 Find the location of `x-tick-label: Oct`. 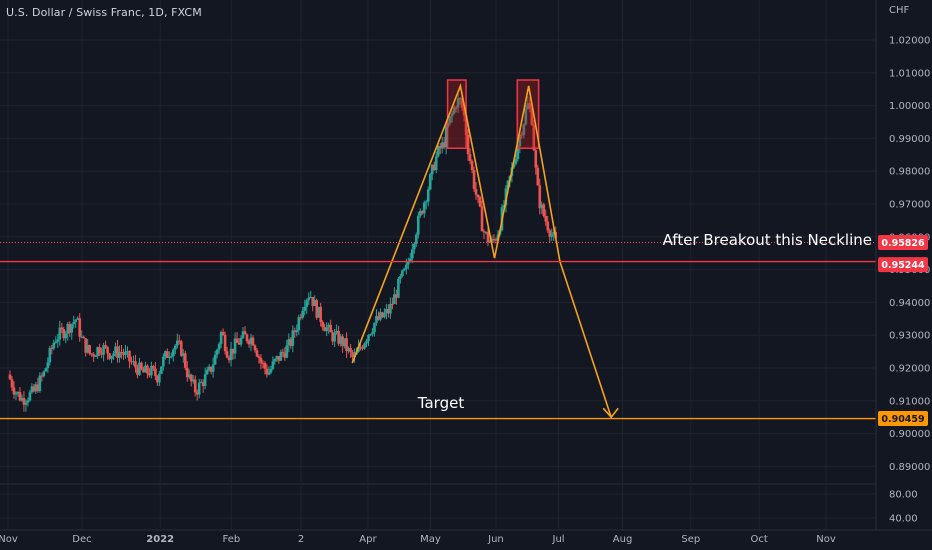

x-tick-label: Oct is located at coordinates (758, 539).